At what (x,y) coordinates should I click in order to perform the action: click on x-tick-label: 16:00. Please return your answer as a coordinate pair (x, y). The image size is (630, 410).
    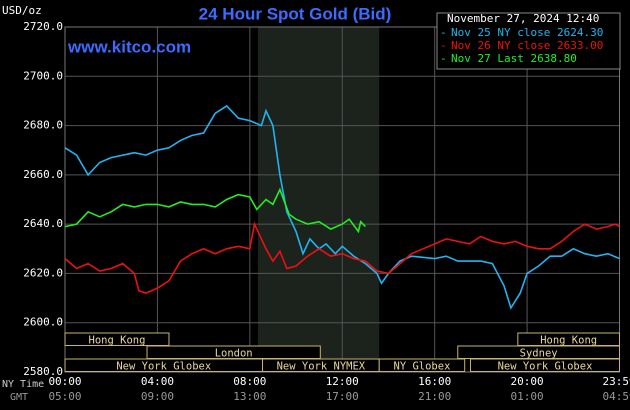
    Looking at the image, I should click on (434, 381).